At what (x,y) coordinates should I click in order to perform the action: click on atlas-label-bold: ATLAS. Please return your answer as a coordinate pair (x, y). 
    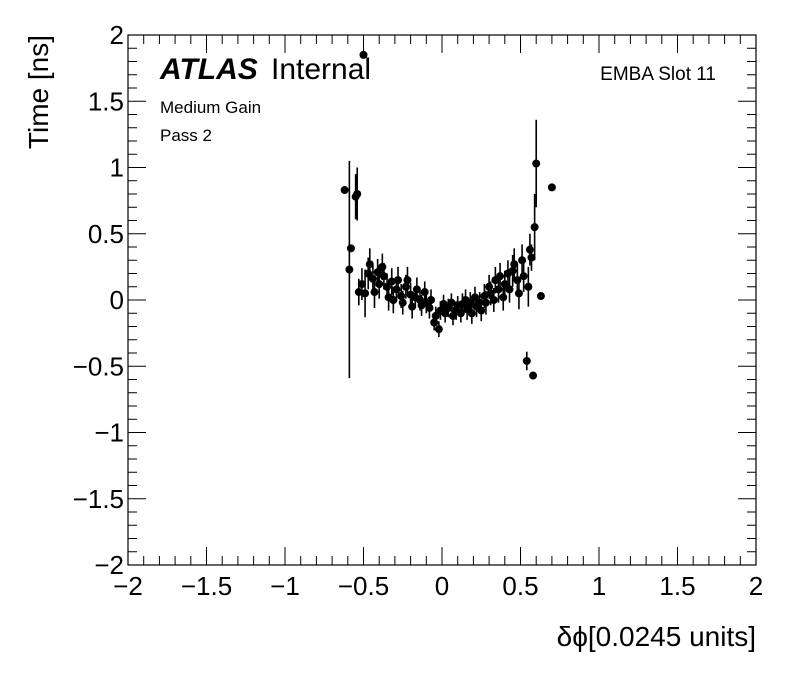
    Looking at the image, I should click on (208, 69).